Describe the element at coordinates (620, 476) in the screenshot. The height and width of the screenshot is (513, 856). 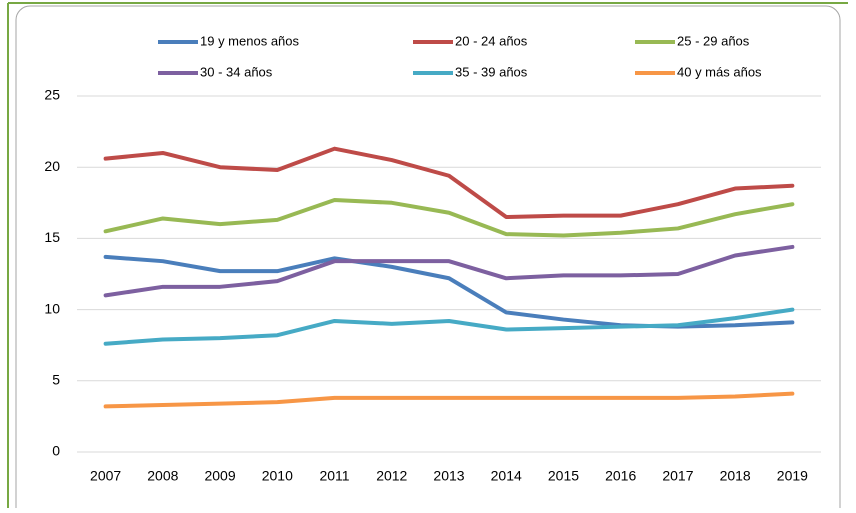
I see `x-tick-label: 2016` at that location.